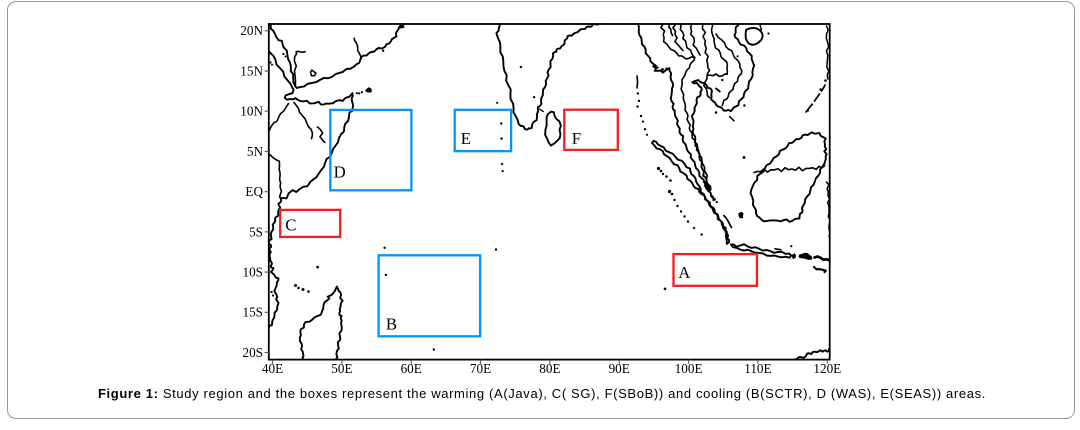 The height and width of the screenshot is (430, 1080). What do you see at coordinates (251, 30) in the screenshot?
I see `svg-text: 20N` at bounding box center [251, 30].